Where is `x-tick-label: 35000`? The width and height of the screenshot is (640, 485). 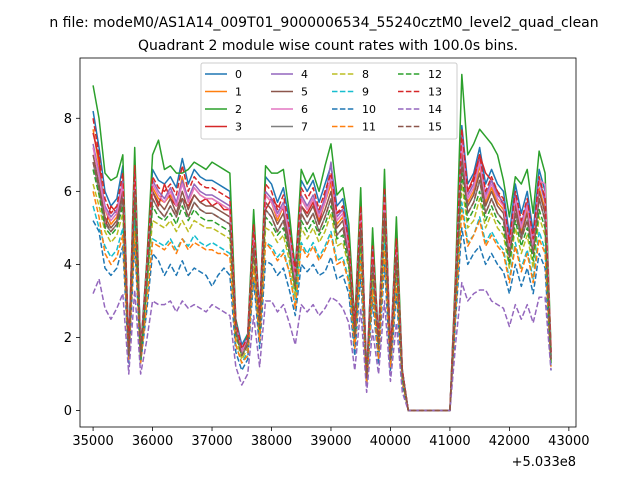
x-tick-label: 35000 is located at coordinates (92, 441).